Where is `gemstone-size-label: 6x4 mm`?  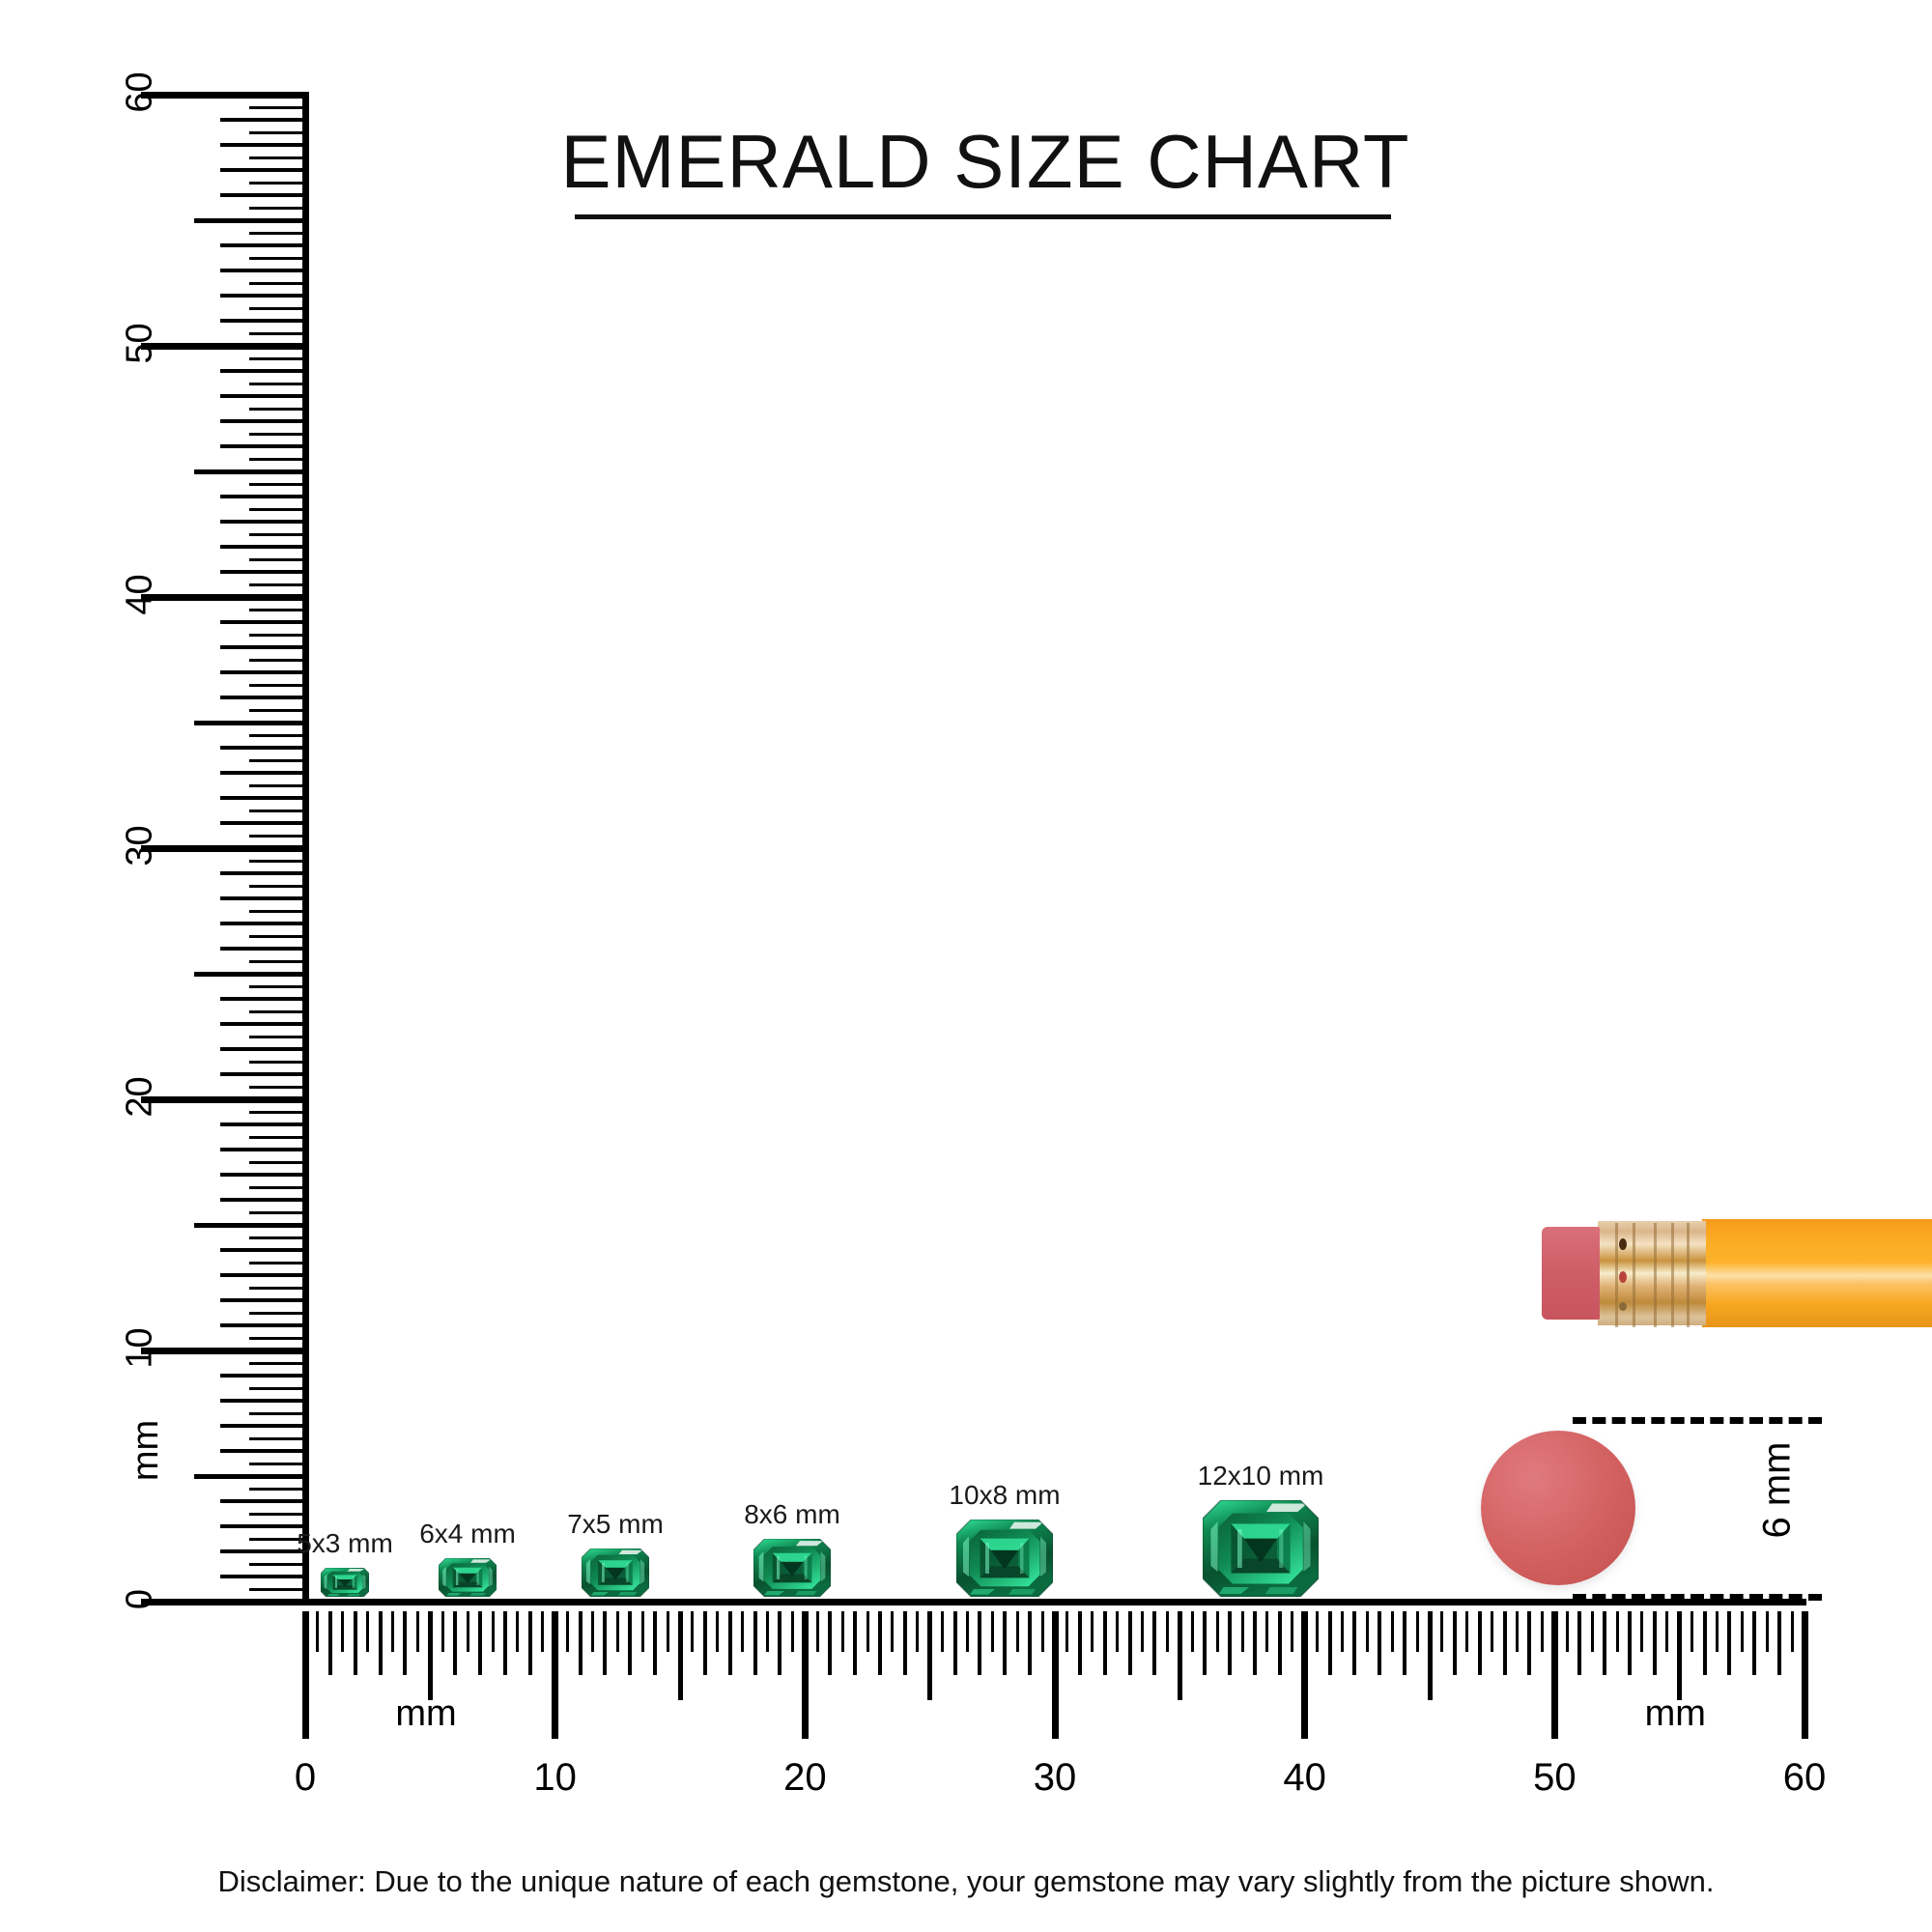 gemstone-size-label: 6x4 mm is located at coordinates (467, 1533).